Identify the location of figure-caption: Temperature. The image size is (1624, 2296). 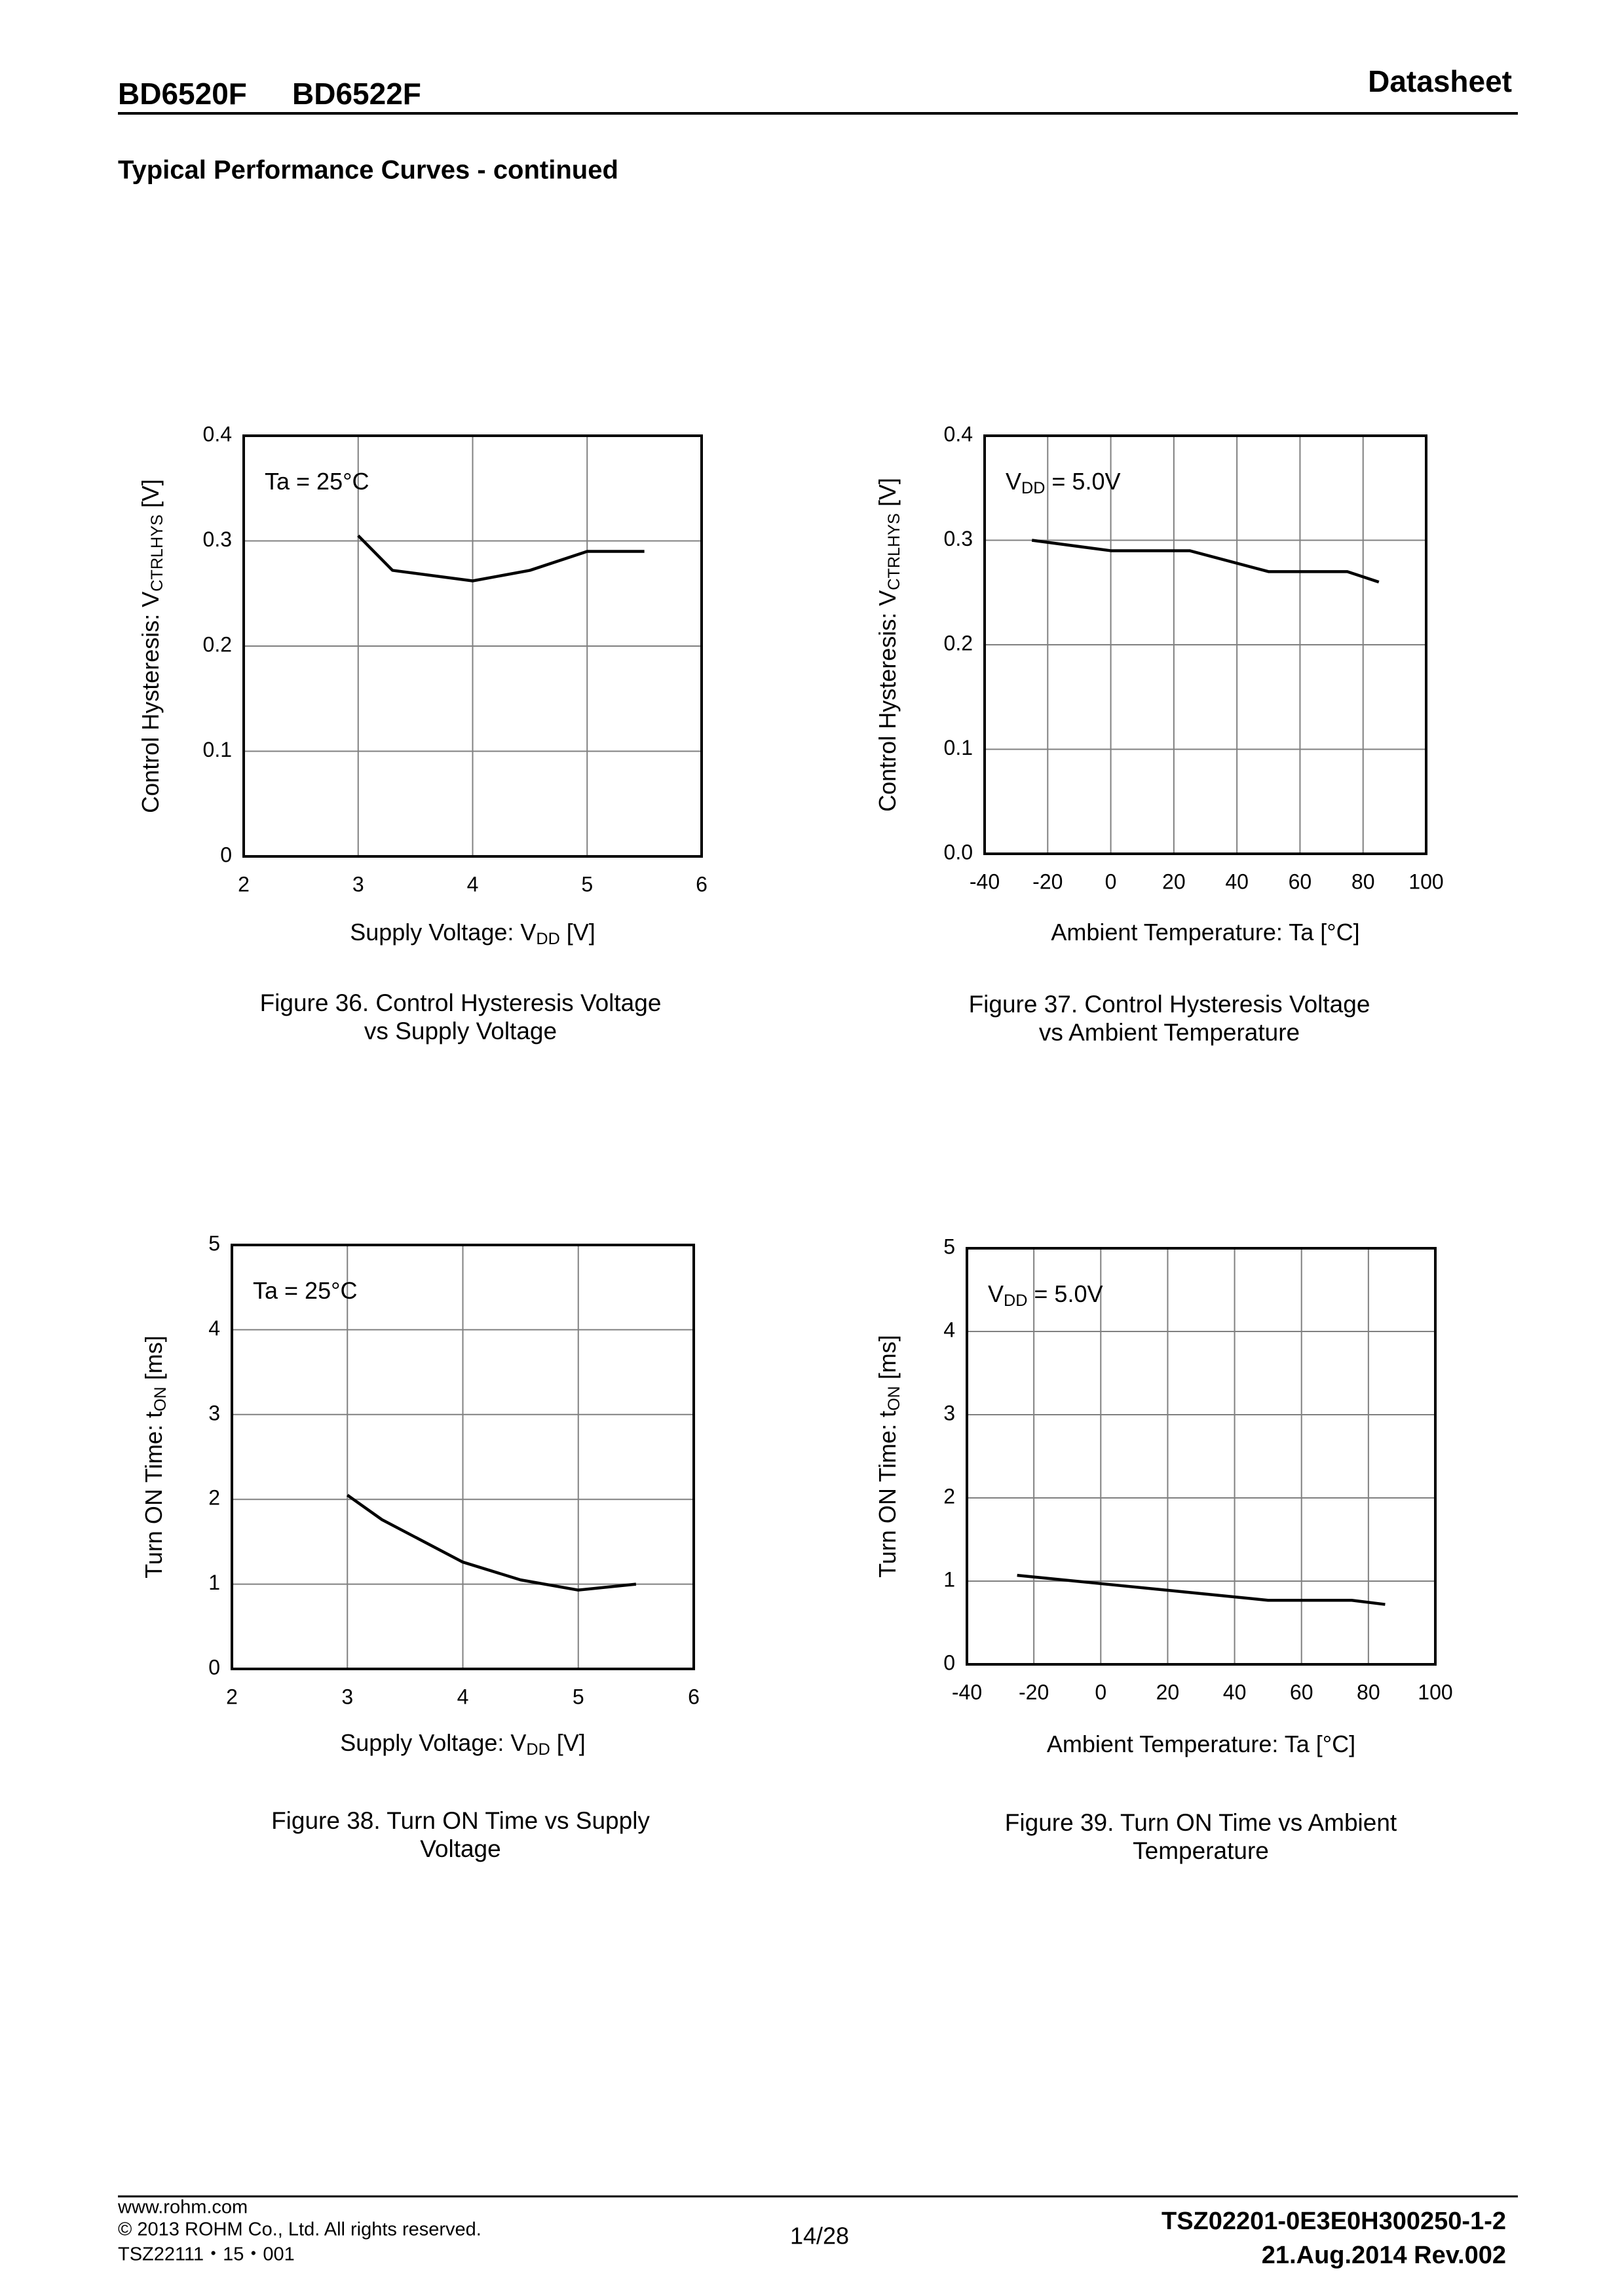
(1201, 1850).